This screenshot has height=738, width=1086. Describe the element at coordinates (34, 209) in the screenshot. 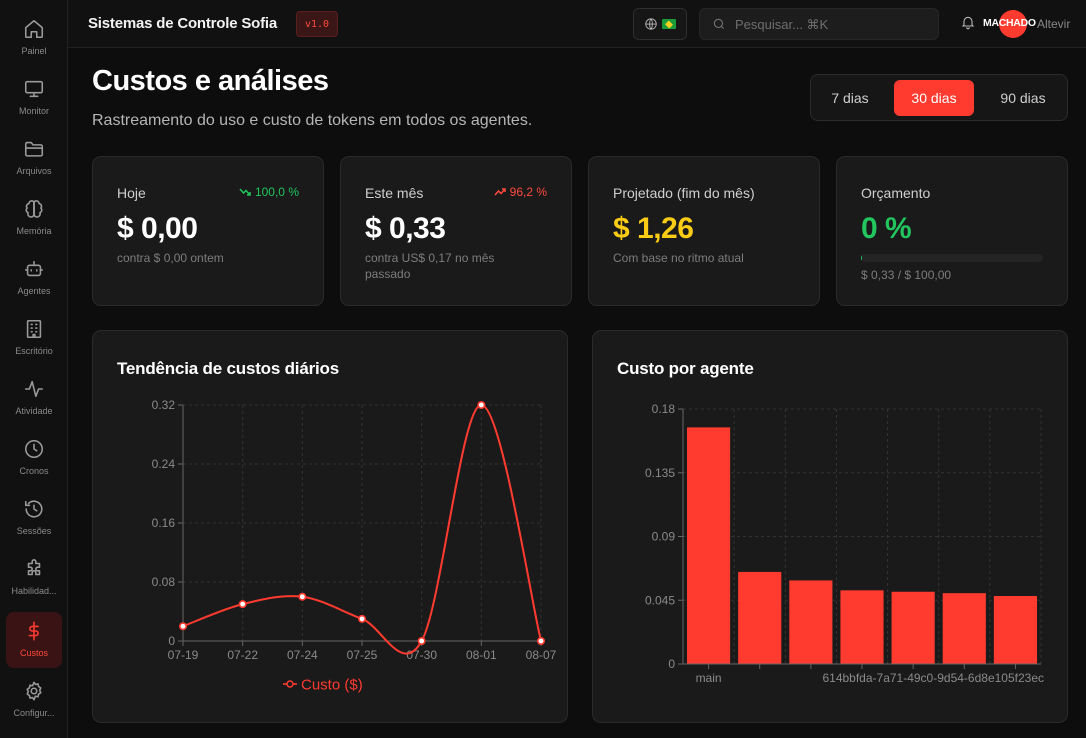

I see `brain-icon` at that location.